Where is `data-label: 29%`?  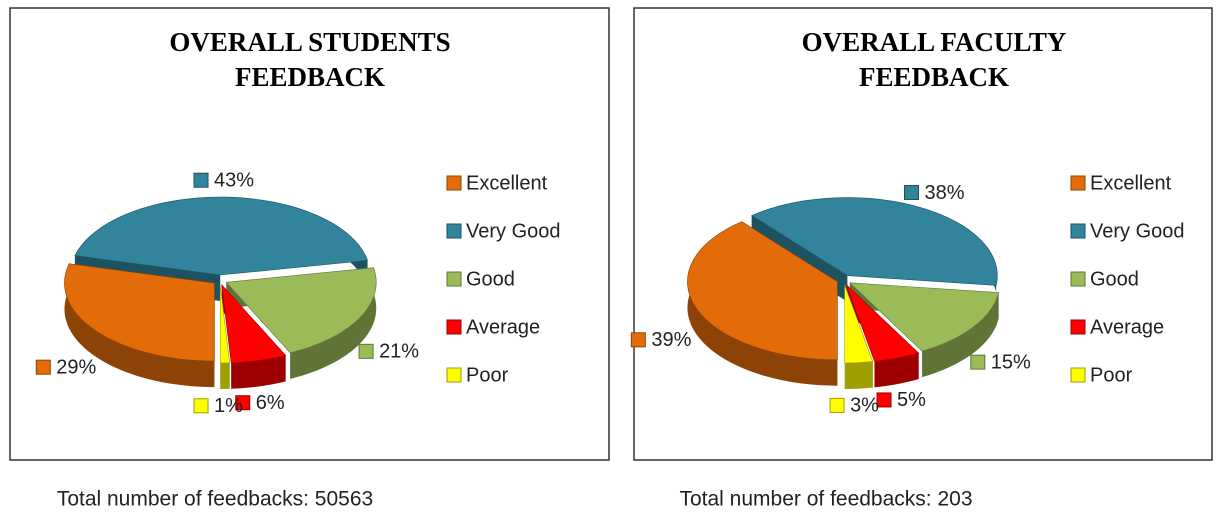 data-label: 29% is located at coordinates (76, 367).